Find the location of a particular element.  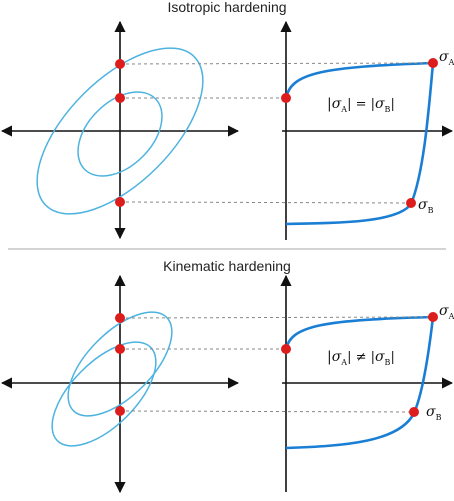

kin-translated-yield-surface is located at coordinates (120, 364).